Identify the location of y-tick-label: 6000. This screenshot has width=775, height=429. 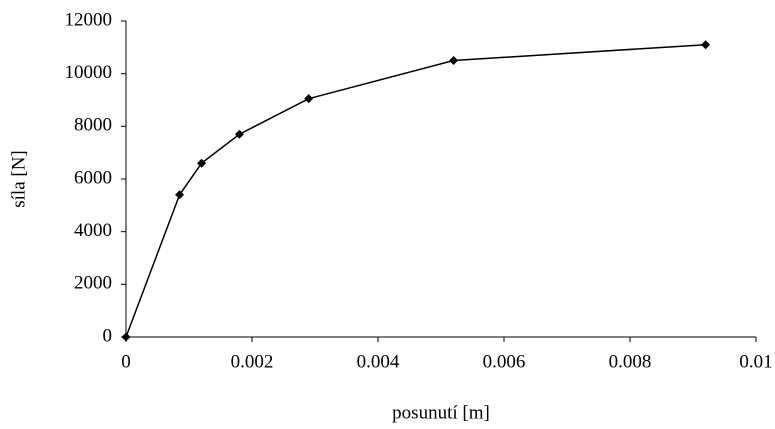
(93, 177).